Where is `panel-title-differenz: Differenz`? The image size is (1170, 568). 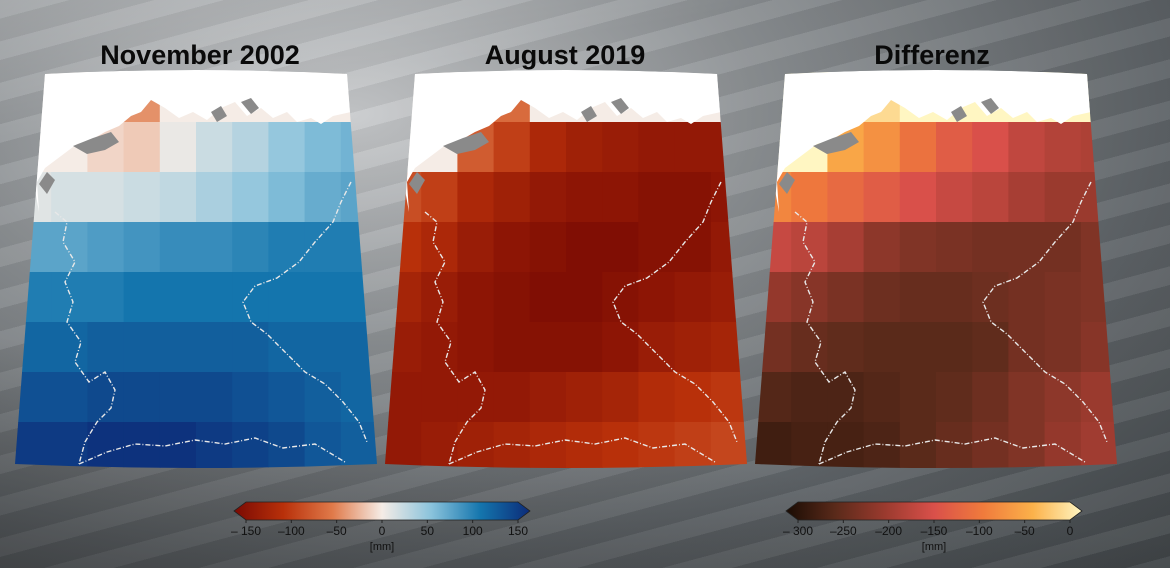
panel-title-differenz: Differenz is located at coordinates (932, 55).